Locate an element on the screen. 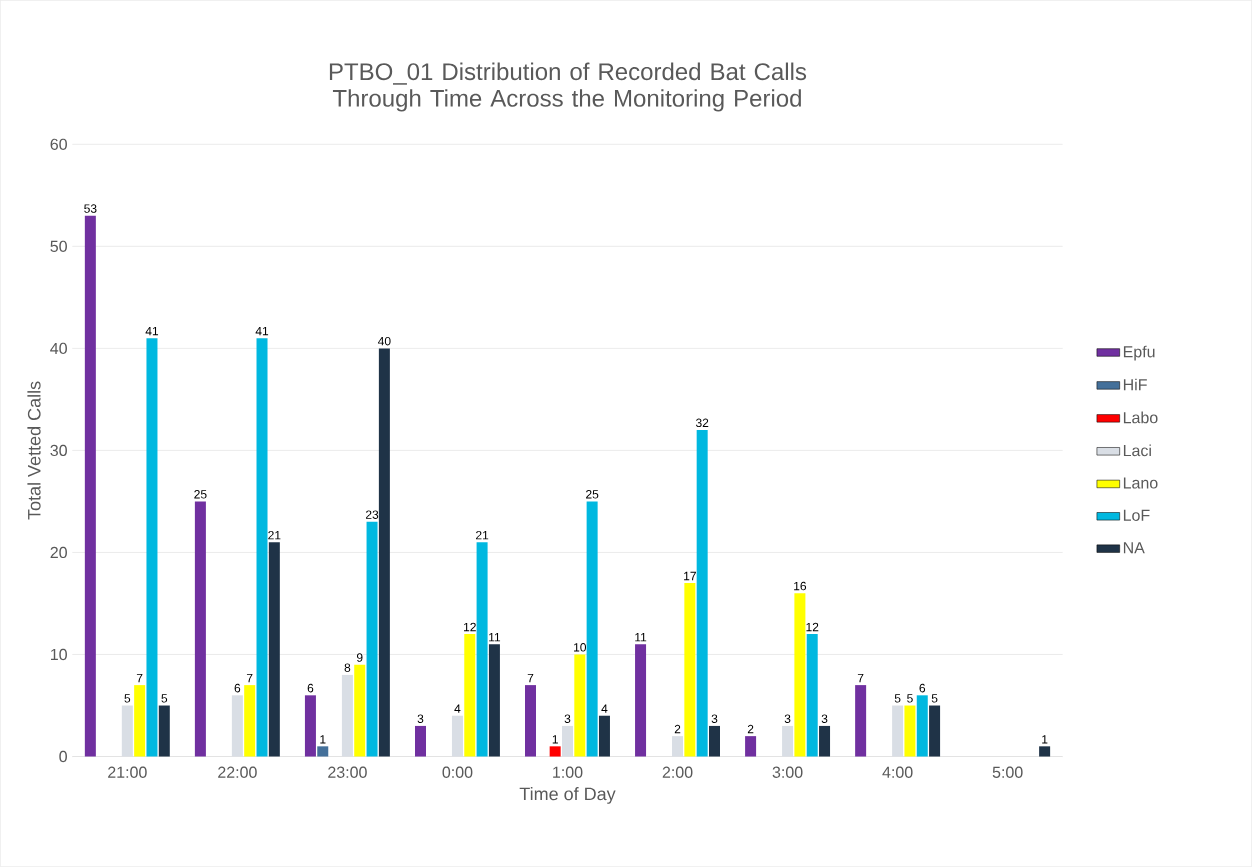  legend-label: NA is located at coordinates (1134, 548).